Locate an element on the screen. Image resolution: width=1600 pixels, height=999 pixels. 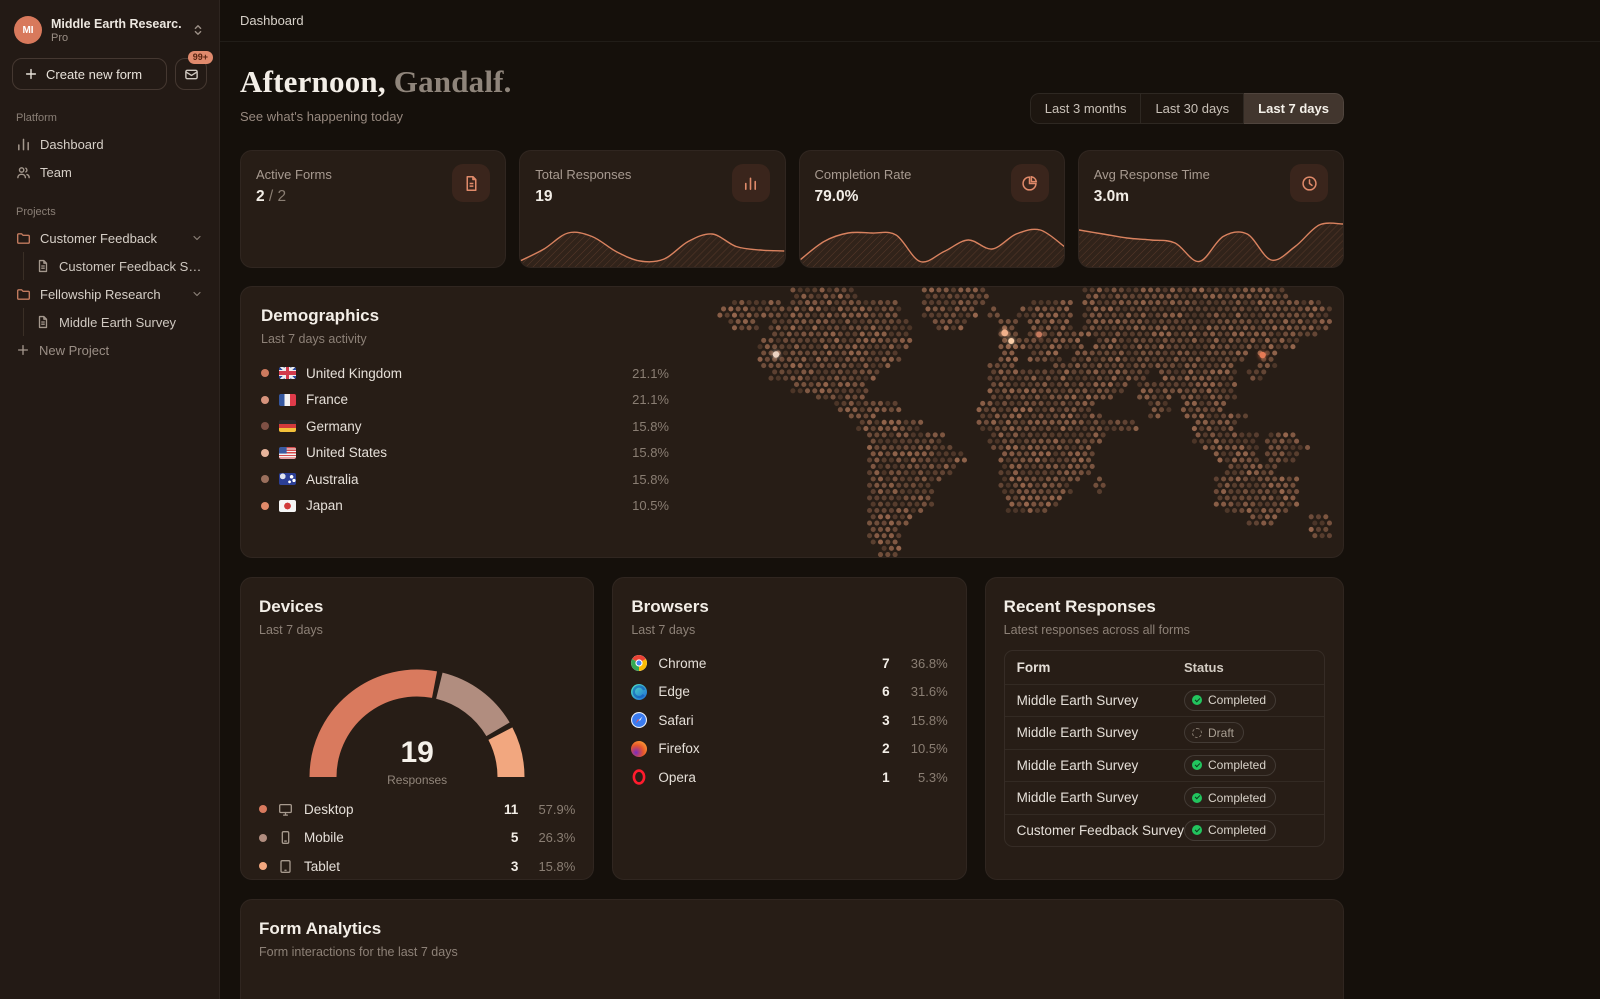
status-dot-icon is located at coordinates (1197, 700).